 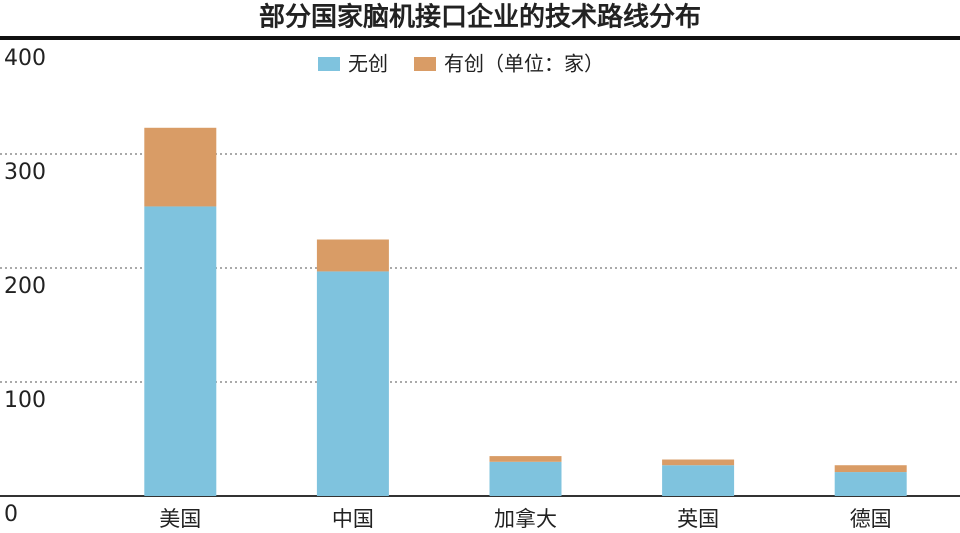 I want to click on y-tick-label: 200, so click(x=25, y=286).